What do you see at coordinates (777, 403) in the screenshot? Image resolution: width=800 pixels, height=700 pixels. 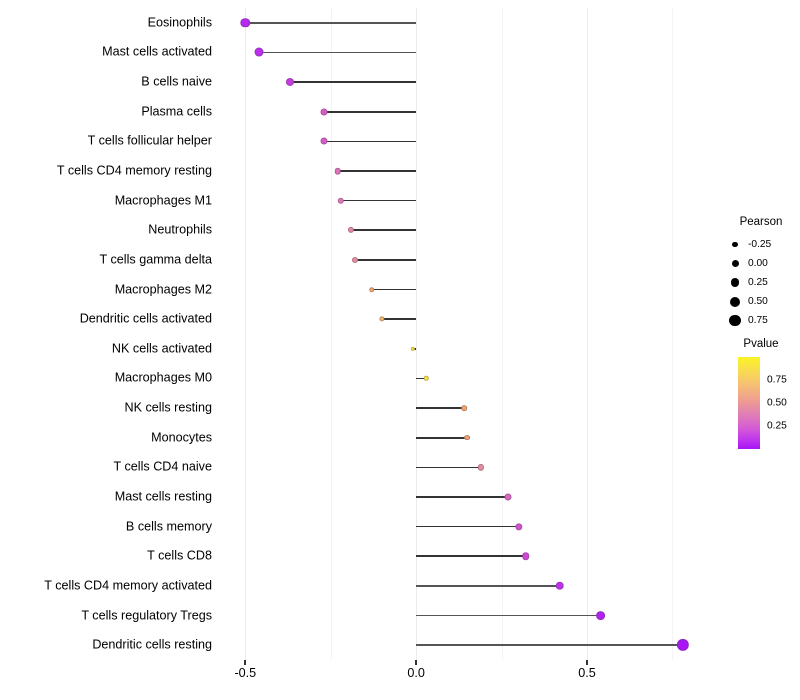 I see `colorbar-tick-label: 0.50` at bounding box center [777, 403].